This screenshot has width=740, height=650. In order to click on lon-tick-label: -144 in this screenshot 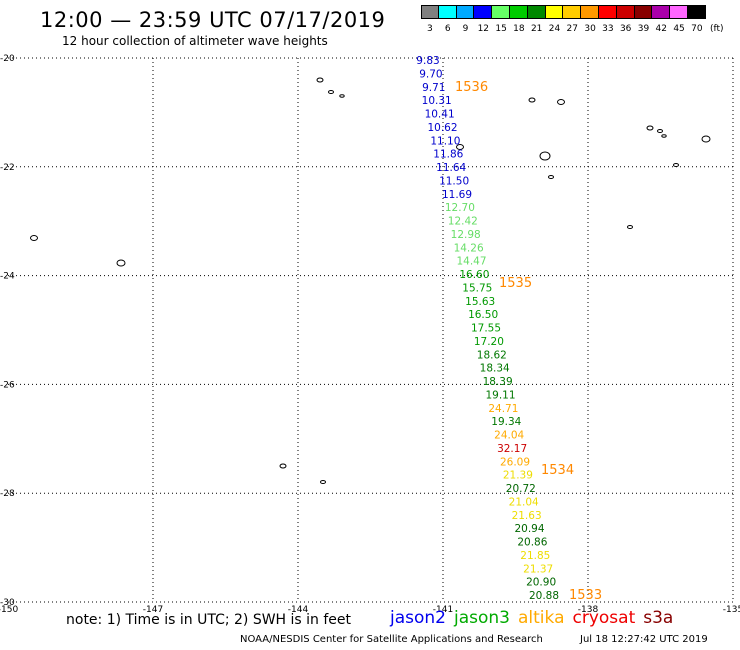, I will do `click(298, 610)`.